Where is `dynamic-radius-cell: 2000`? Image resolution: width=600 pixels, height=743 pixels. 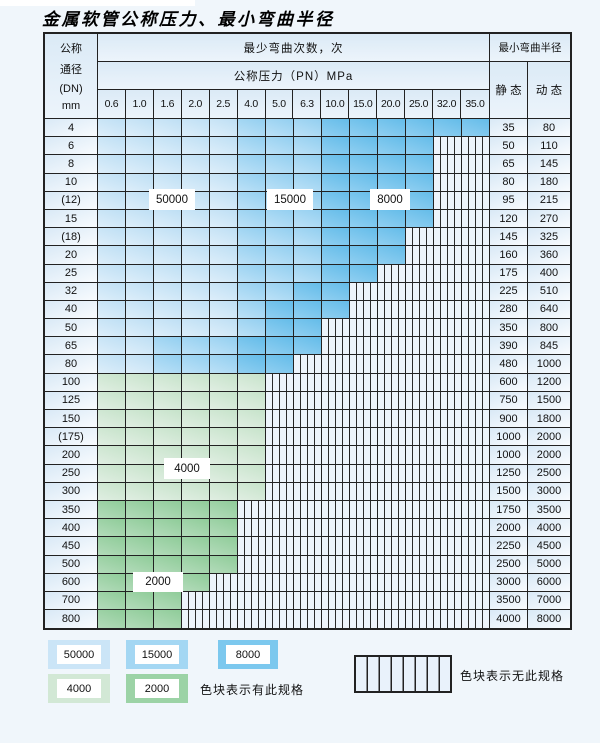
dynamic-radius-cell: 2000 is located at coordinates (549, 455).